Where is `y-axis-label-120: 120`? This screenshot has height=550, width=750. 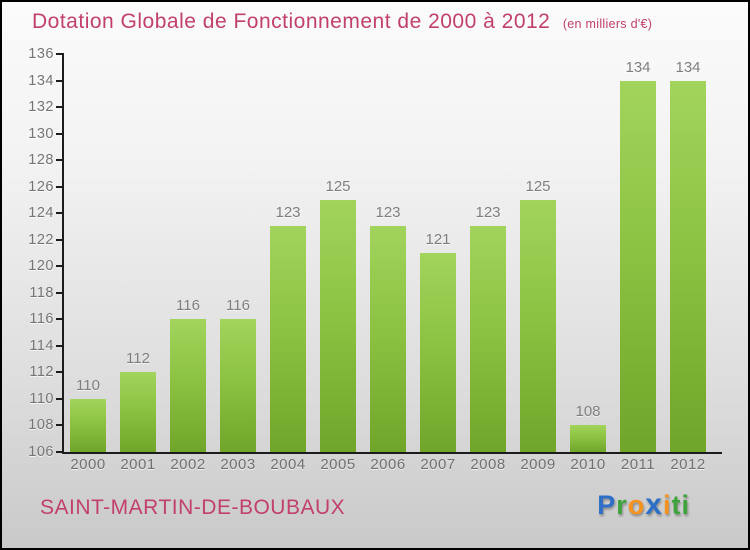
y-axis-label-120: 120 is located at coordinates (41, 266).